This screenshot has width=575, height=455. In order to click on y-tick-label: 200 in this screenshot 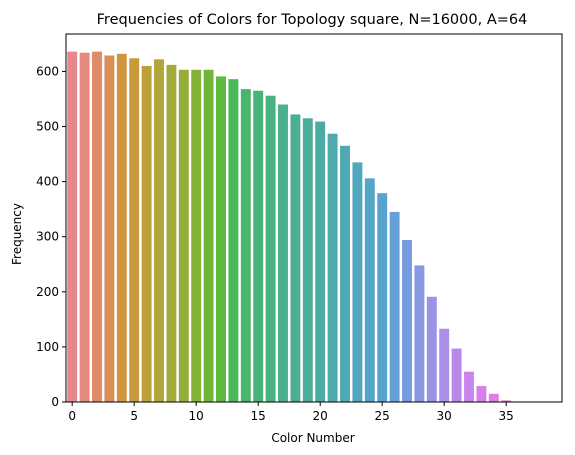, I will do `click(47, 292)`.